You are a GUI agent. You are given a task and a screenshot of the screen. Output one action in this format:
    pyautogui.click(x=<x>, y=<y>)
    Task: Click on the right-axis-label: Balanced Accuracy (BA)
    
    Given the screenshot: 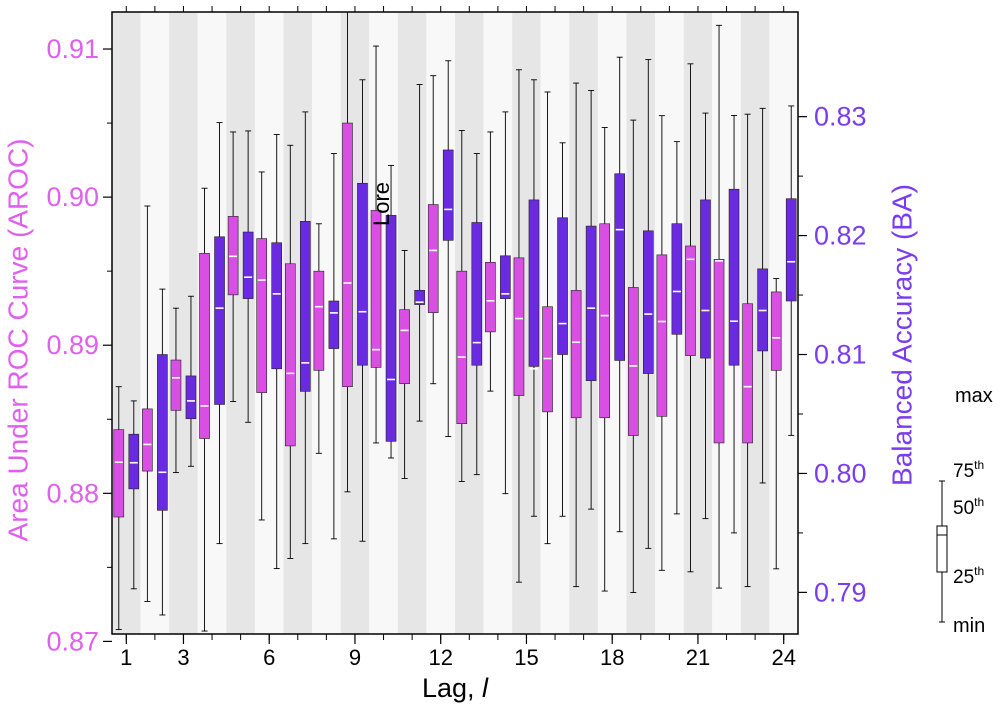 What is the action you would take?
    pyautogui.click(x=901, y=335)
    